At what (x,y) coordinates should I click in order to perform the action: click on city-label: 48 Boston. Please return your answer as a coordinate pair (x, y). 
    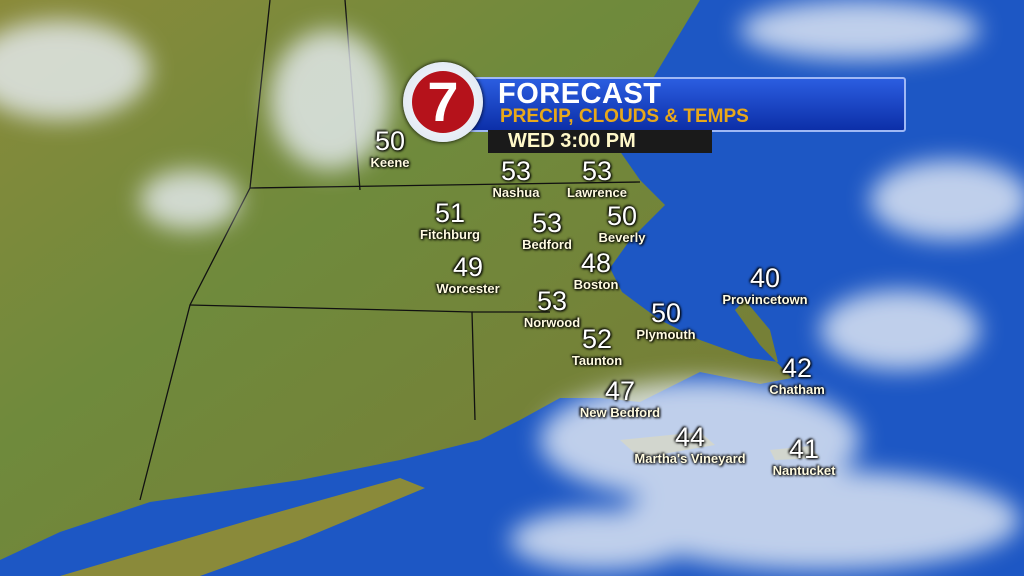
    Looking at the image, I should click on (596, 270).